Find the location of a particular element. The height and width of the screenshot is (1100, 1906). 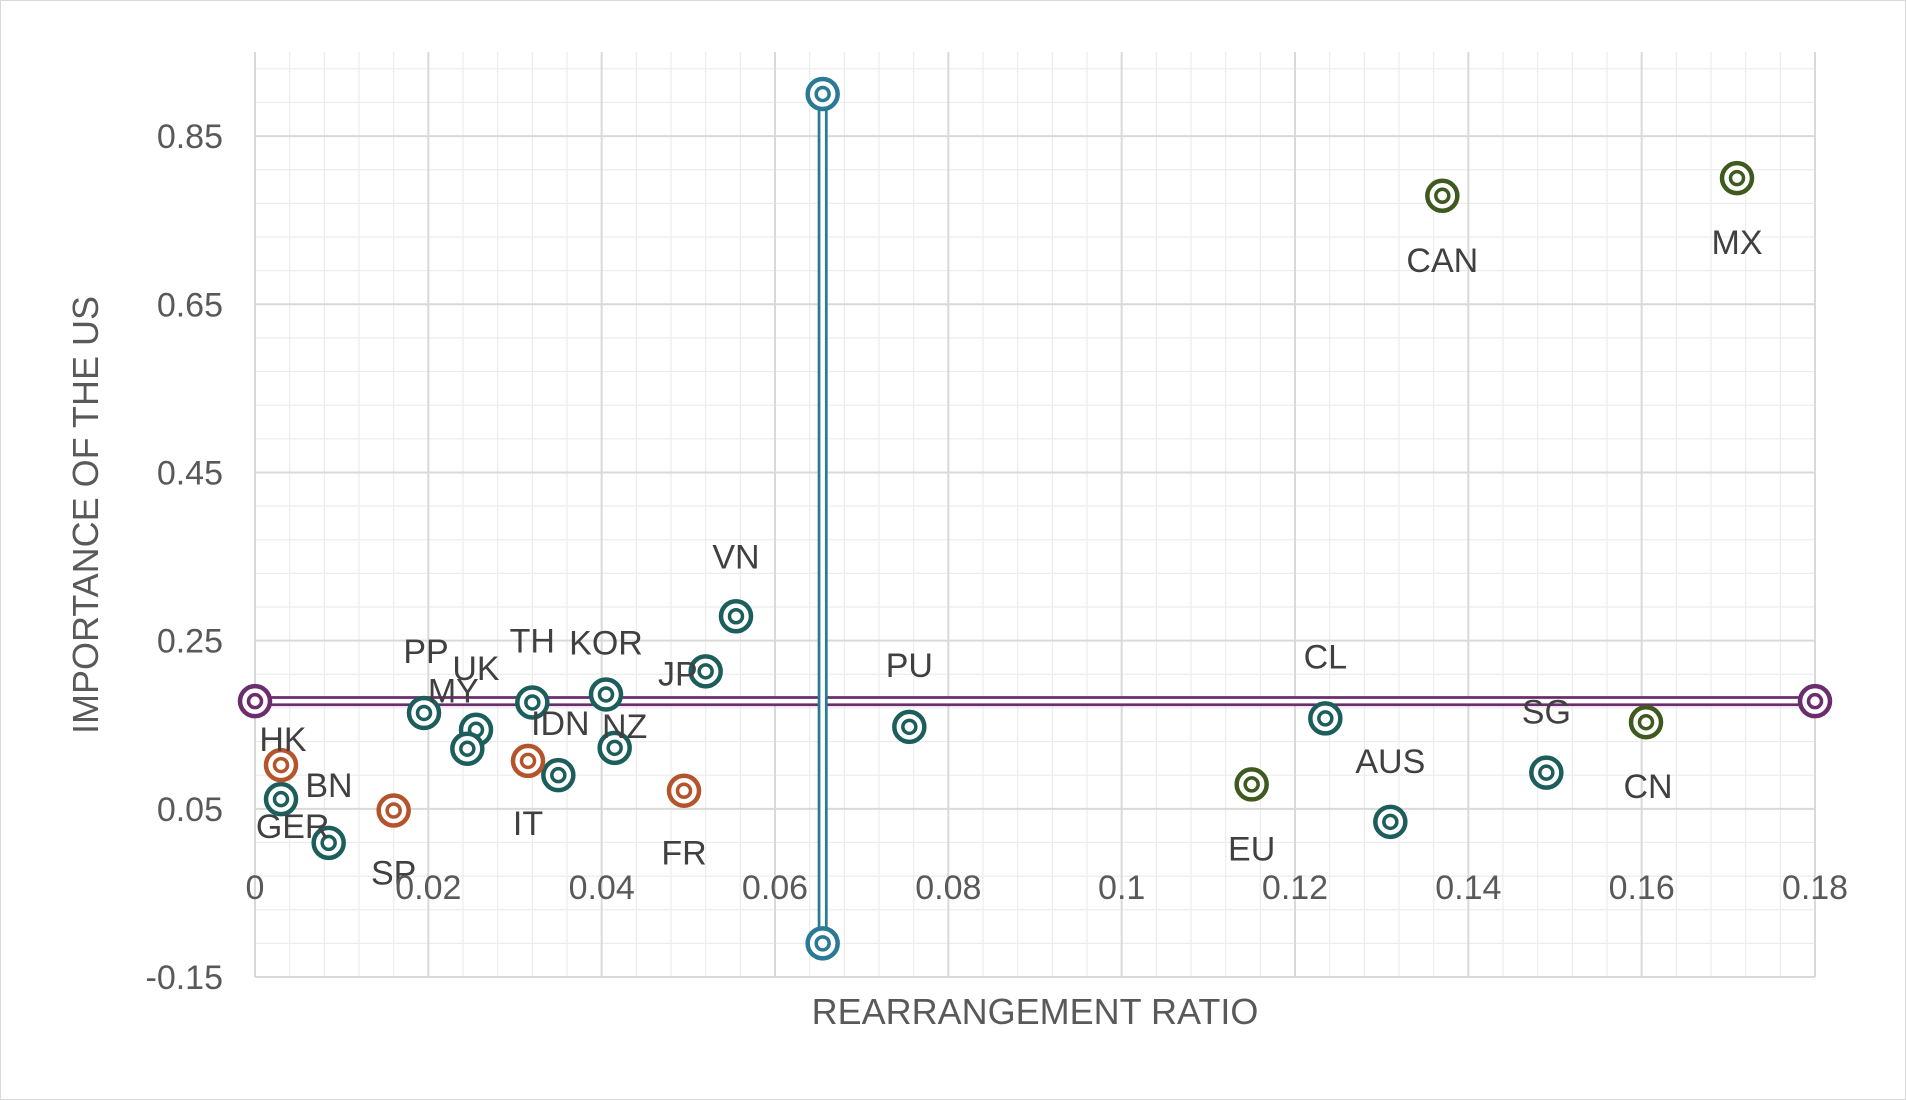

point-label-pp: PP is located at coordinates (425, 652).